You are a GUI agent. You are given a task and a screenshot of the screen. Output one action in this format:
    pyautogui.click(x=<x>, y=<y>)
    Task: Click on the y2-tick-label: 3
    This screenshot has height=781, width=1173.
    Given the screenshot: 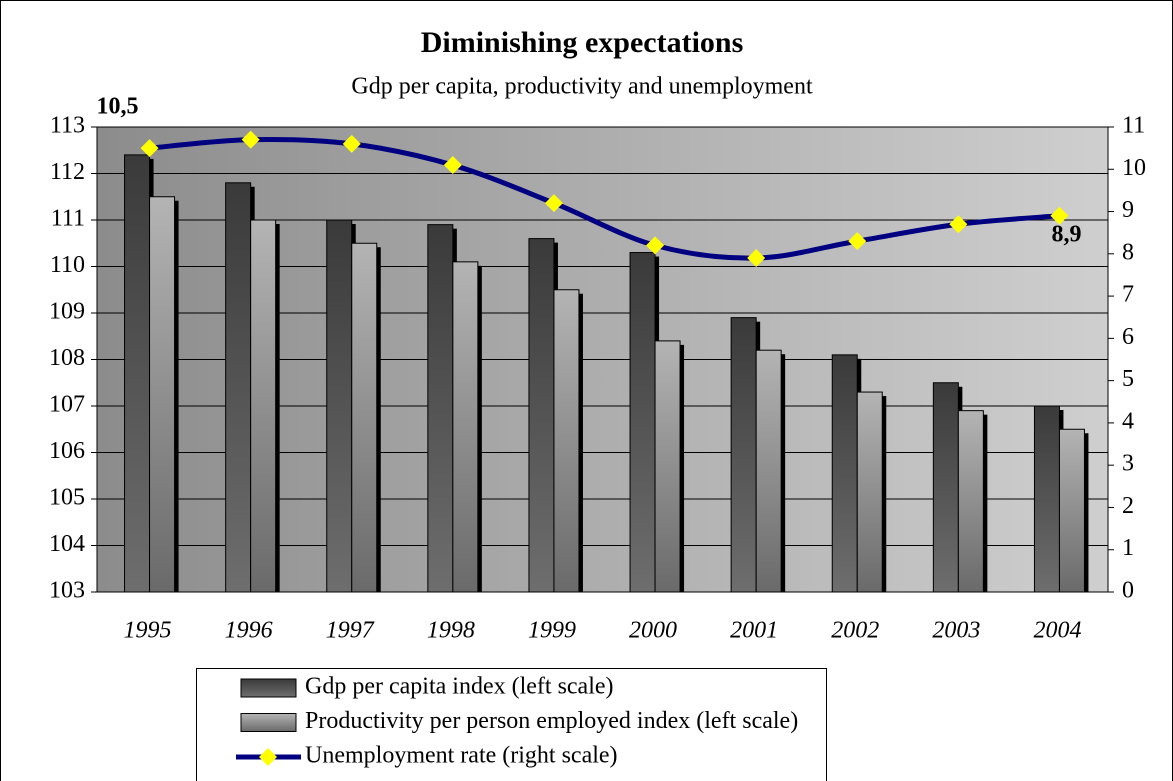 What is the action you would take?
    pyautogui.click(x=1128, y=464)
    